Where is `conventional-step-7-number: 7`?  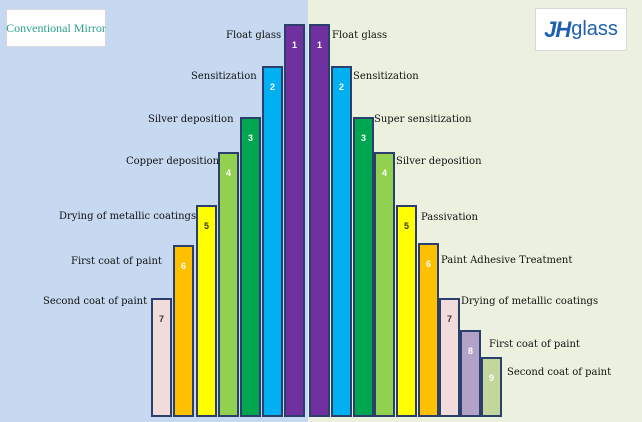
conventional-step-7-number: 7 is located at coordinates (161, 319).